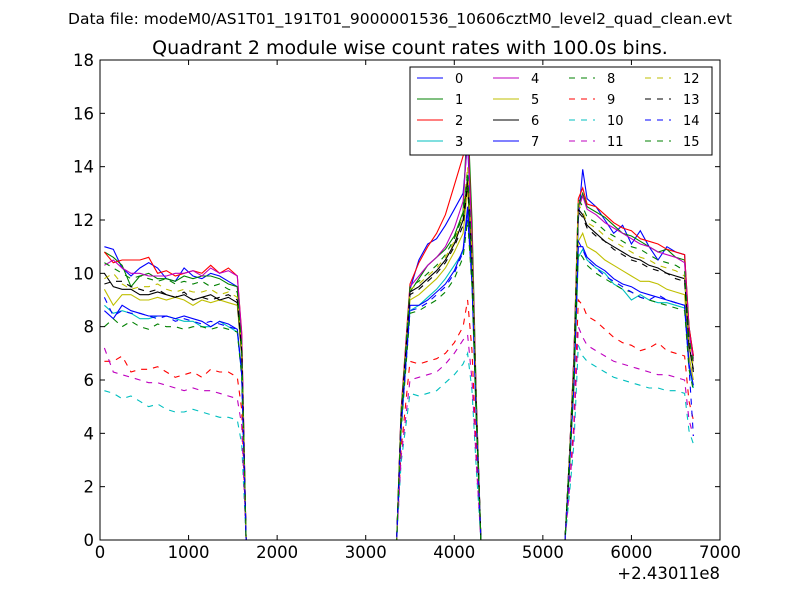 The image size is (800, 600). I want to click on x-tick-label: 6000, so click(631, 552).